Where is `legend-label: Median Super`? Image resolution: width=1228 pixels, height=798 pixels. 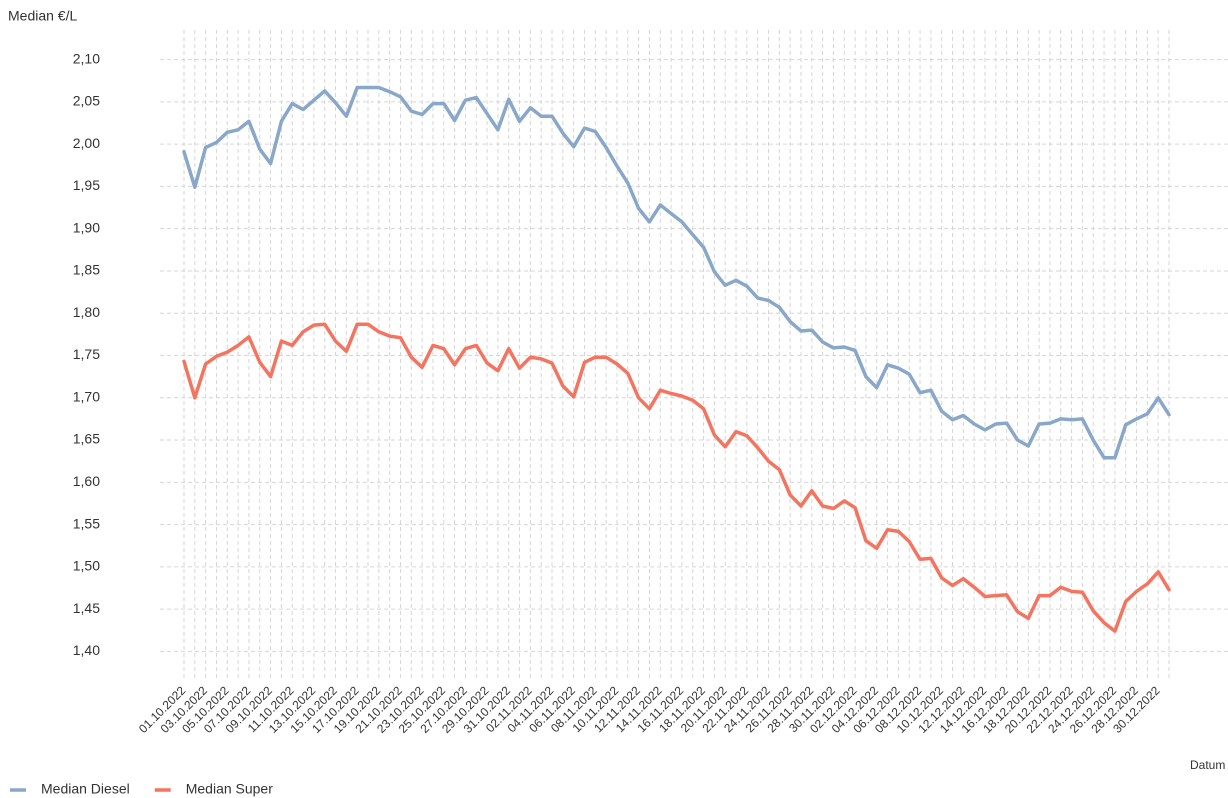
legend-label: Median Super is located at coordinates (230, 789).